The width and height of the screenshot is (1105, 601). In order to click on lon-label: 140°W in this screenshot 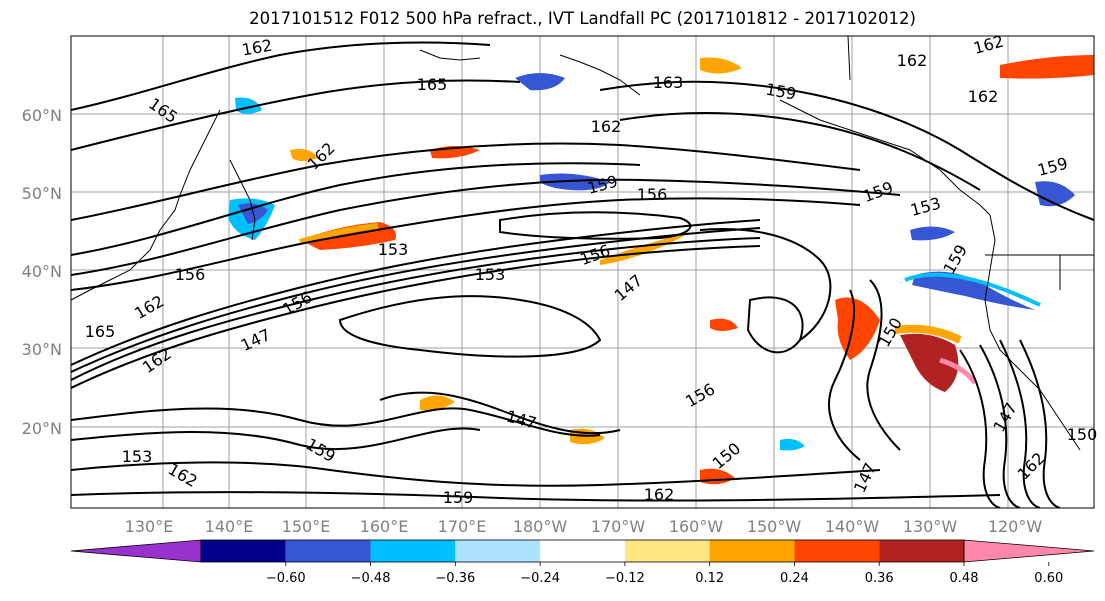, I will do `click(852, 526)`.